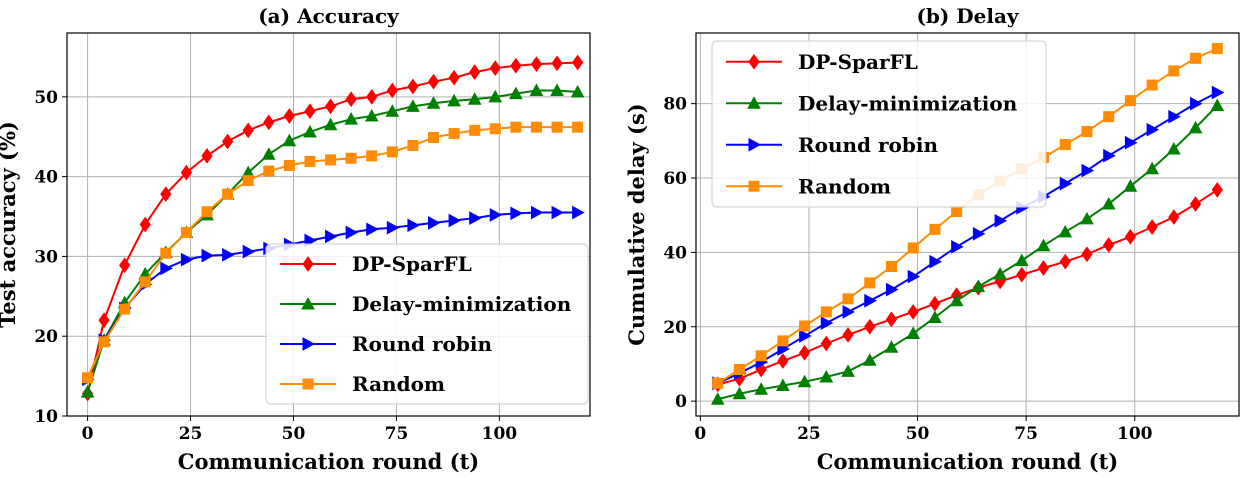 Image resolution: width=1246 pixels, height=485 pixels. What do you see at coordinates (700, 434) in the screenshot?
I see `x-tick-label: 0` at bounding box center [700, 434].